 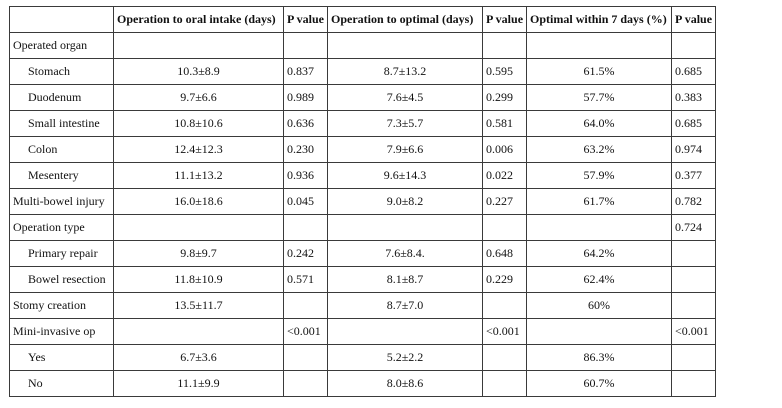 What do you see at coordinates (61, 227) in the screenshot?
I see `row-label: Operation type` at bounding box center [61, 227].